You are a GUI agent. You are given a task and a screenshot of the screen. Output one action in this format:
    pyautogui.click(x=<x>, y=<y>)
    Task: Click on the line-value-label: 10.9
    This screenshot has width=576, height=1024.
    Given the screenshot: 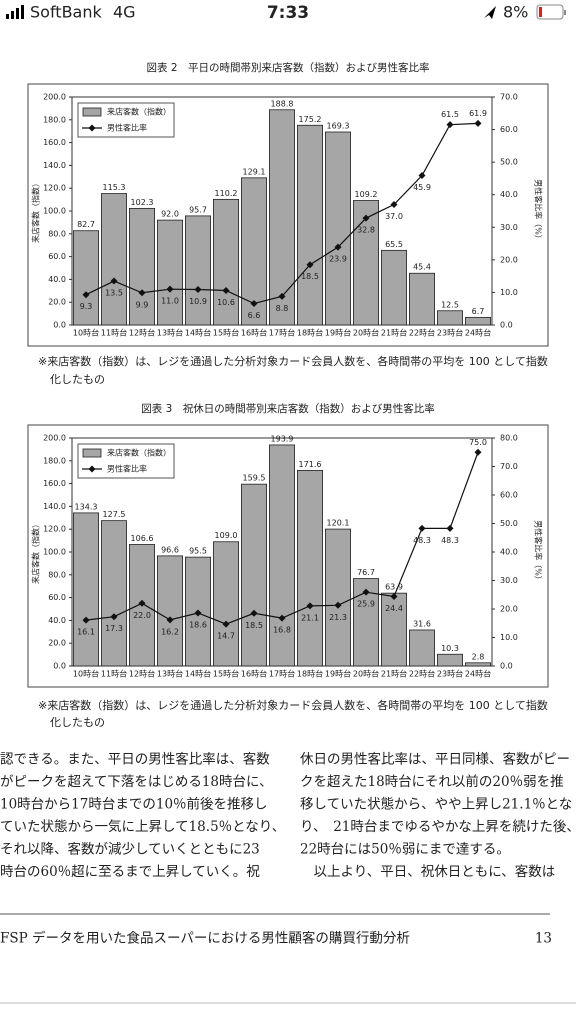 What is the action you would take?
    pyautogui.click(x=198, y=301)
    